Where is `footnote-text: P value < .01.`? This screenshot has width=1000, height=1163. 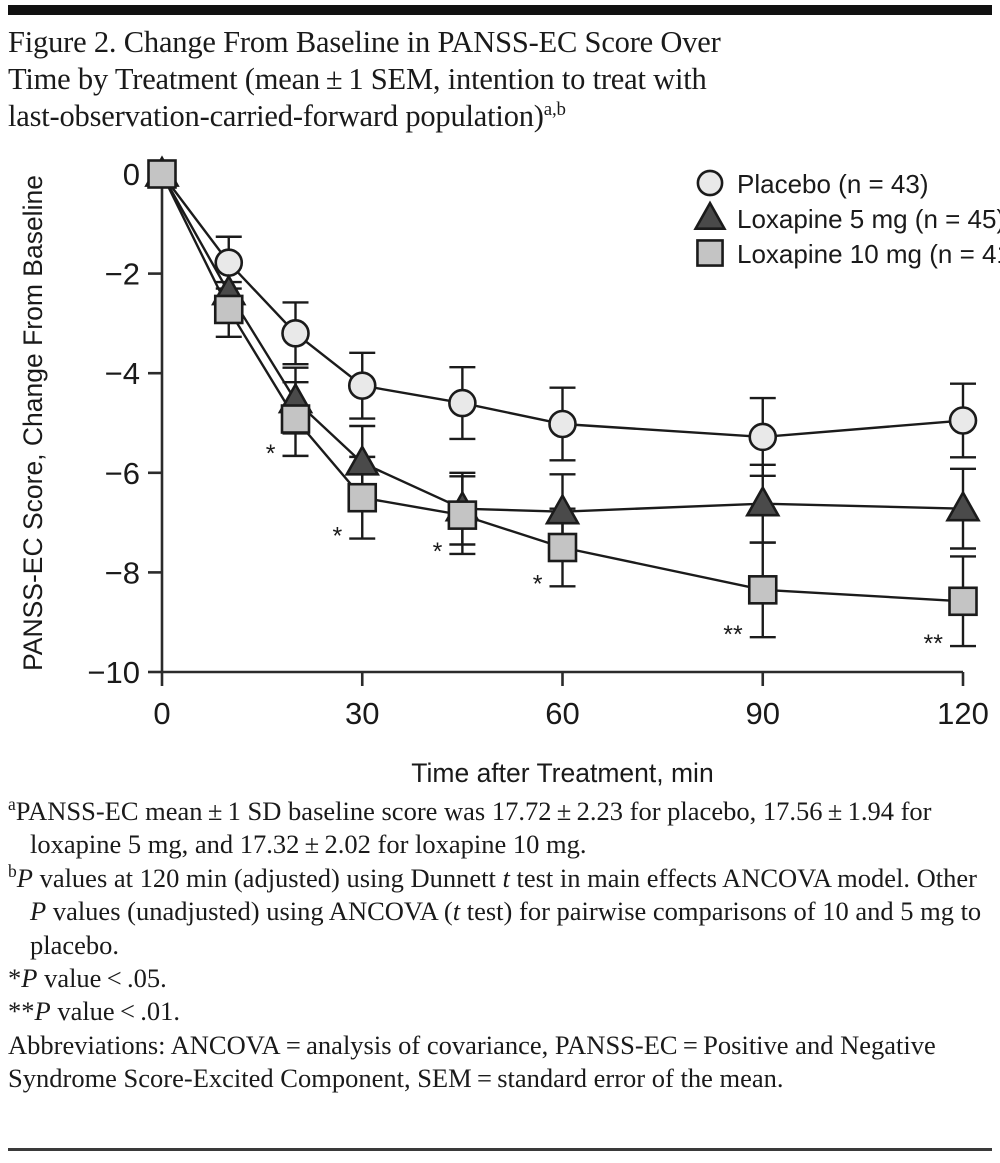 footnote-text: P value < .01. is located at coordinates (107, 1011).